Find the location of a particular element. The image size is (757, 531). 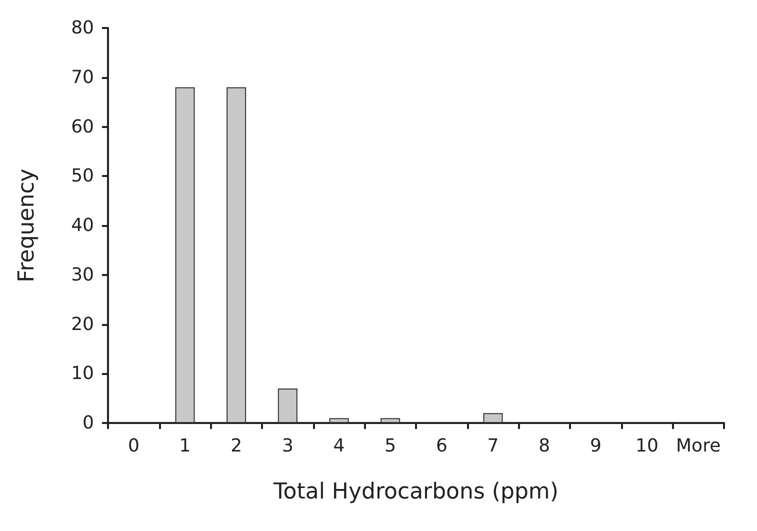

y-tick-label: 20 is located at coordinates (82, 324).